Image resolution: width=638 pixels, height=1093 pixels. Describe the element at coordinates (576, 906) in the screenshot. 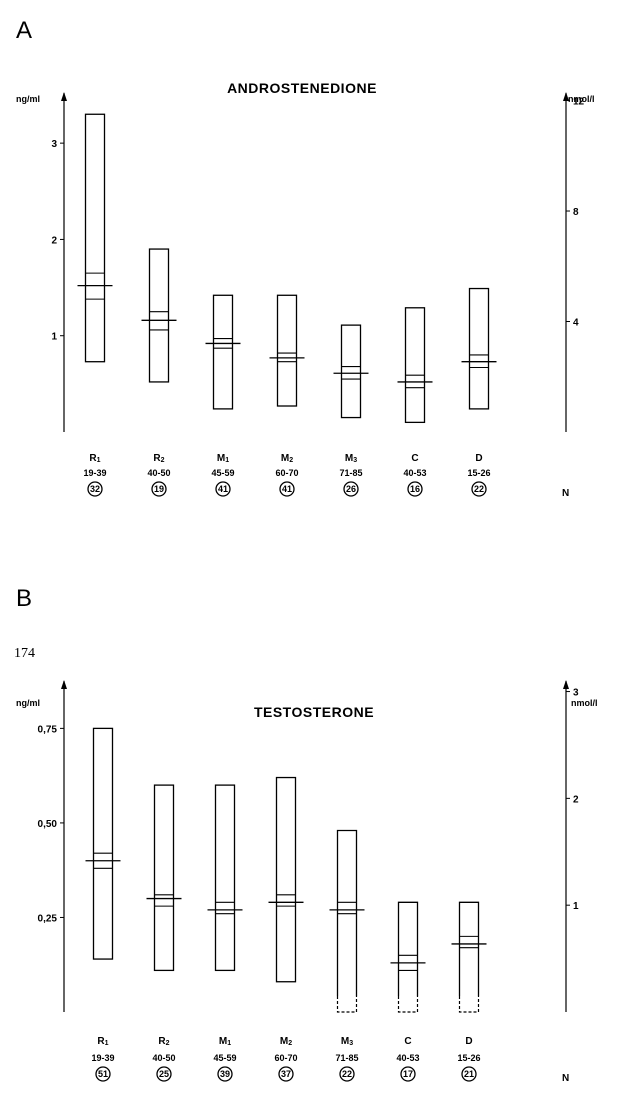

I see `right-tick-label: 1` at that location.